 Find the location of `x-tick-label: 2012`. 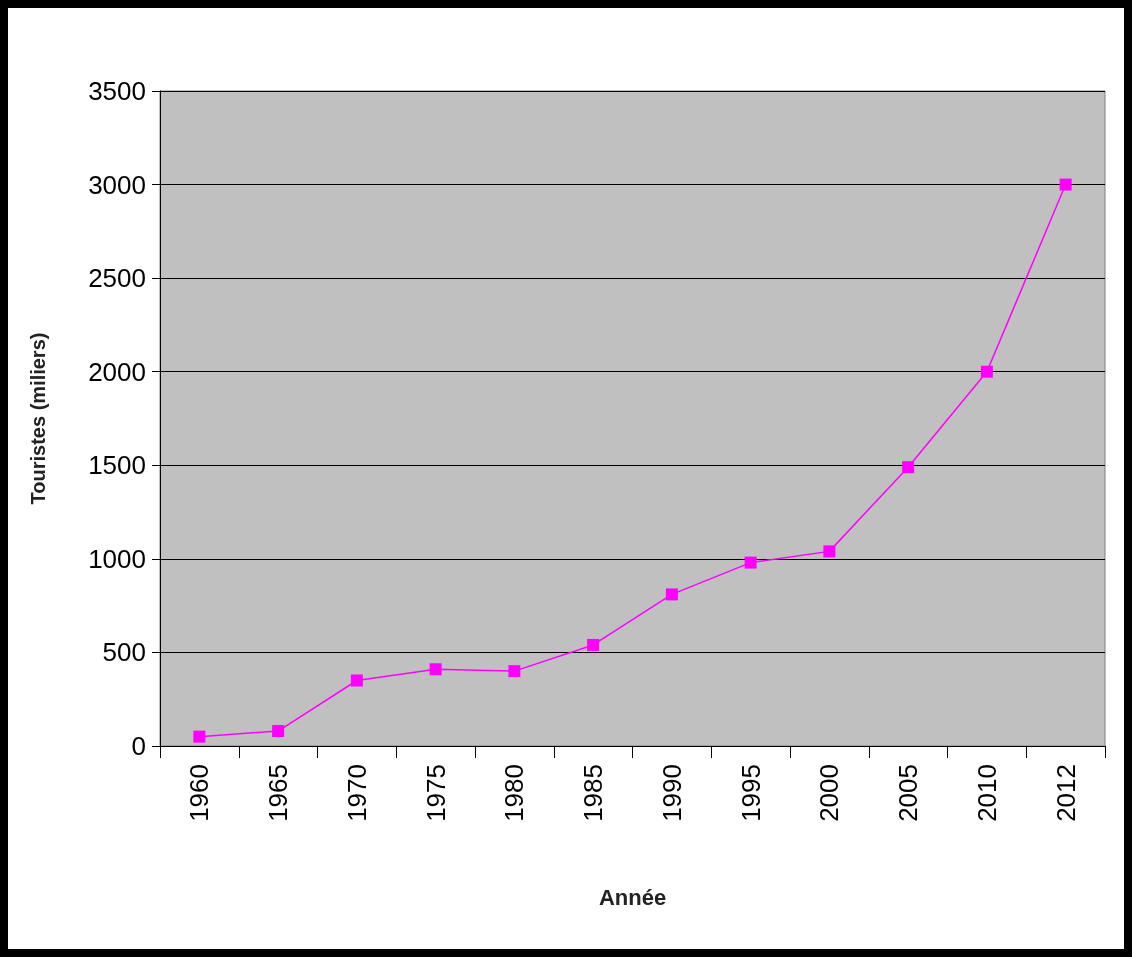

x-tick-label: 2012 is located at coordinates (1065, 793).